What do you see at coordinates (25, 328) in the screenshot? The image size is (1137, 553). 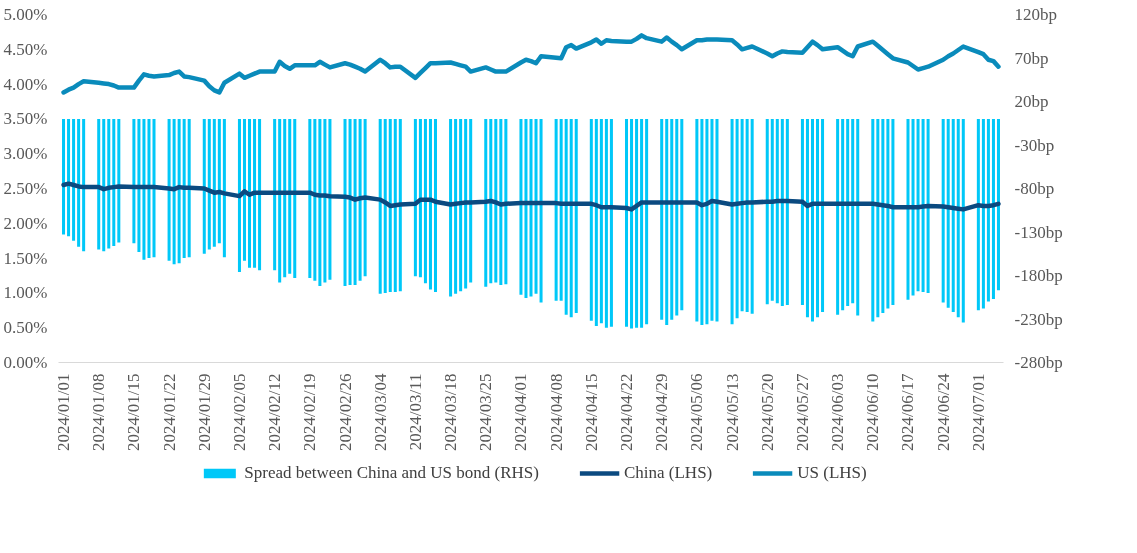 I see `y-tick-label: 0.50%` at bounding box center [25, 328].